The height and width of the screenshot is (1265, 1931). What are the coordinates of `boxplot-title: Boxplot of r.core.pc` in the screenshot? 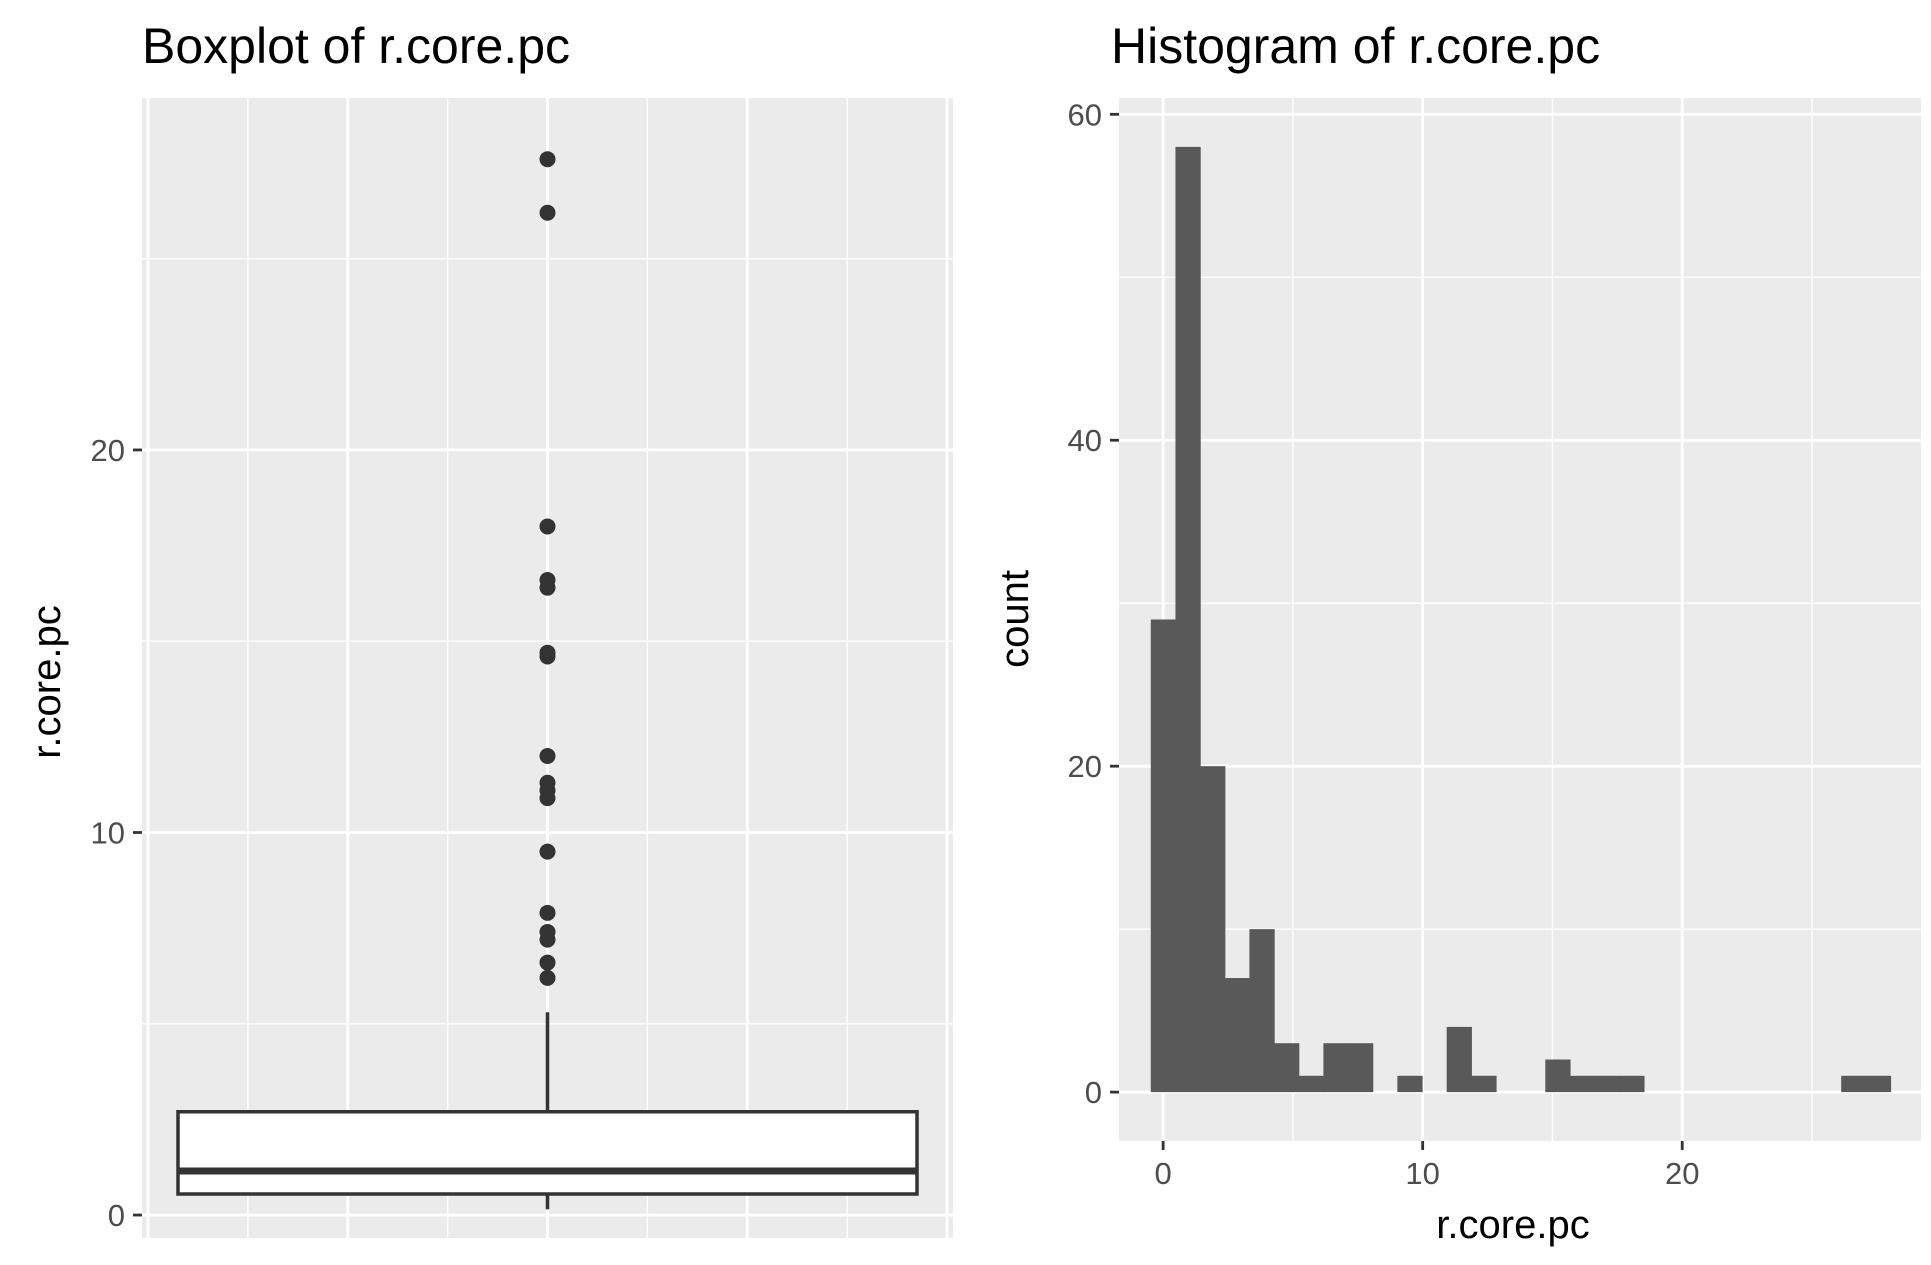 It's located at (356, 46).